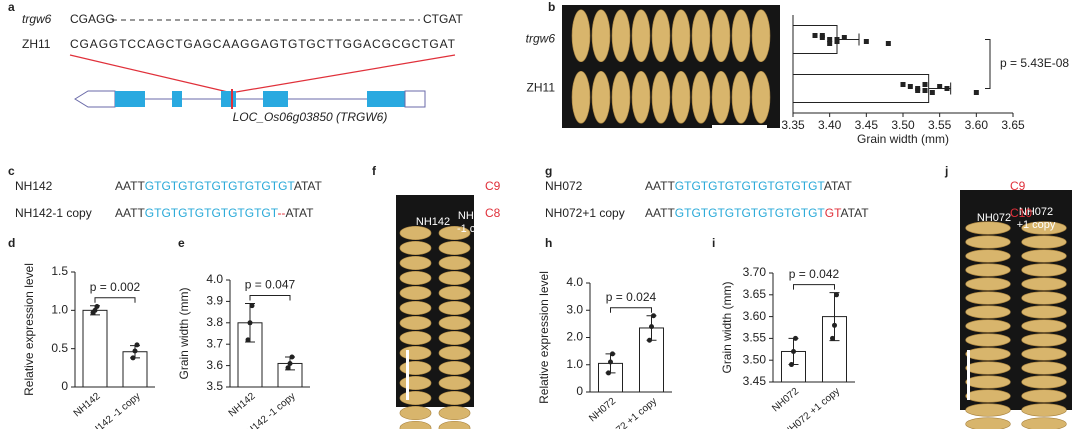 The height and width of the screenshot is (429, 1080). I want to click on x-tick-label: 3.60, so click(977, 125).